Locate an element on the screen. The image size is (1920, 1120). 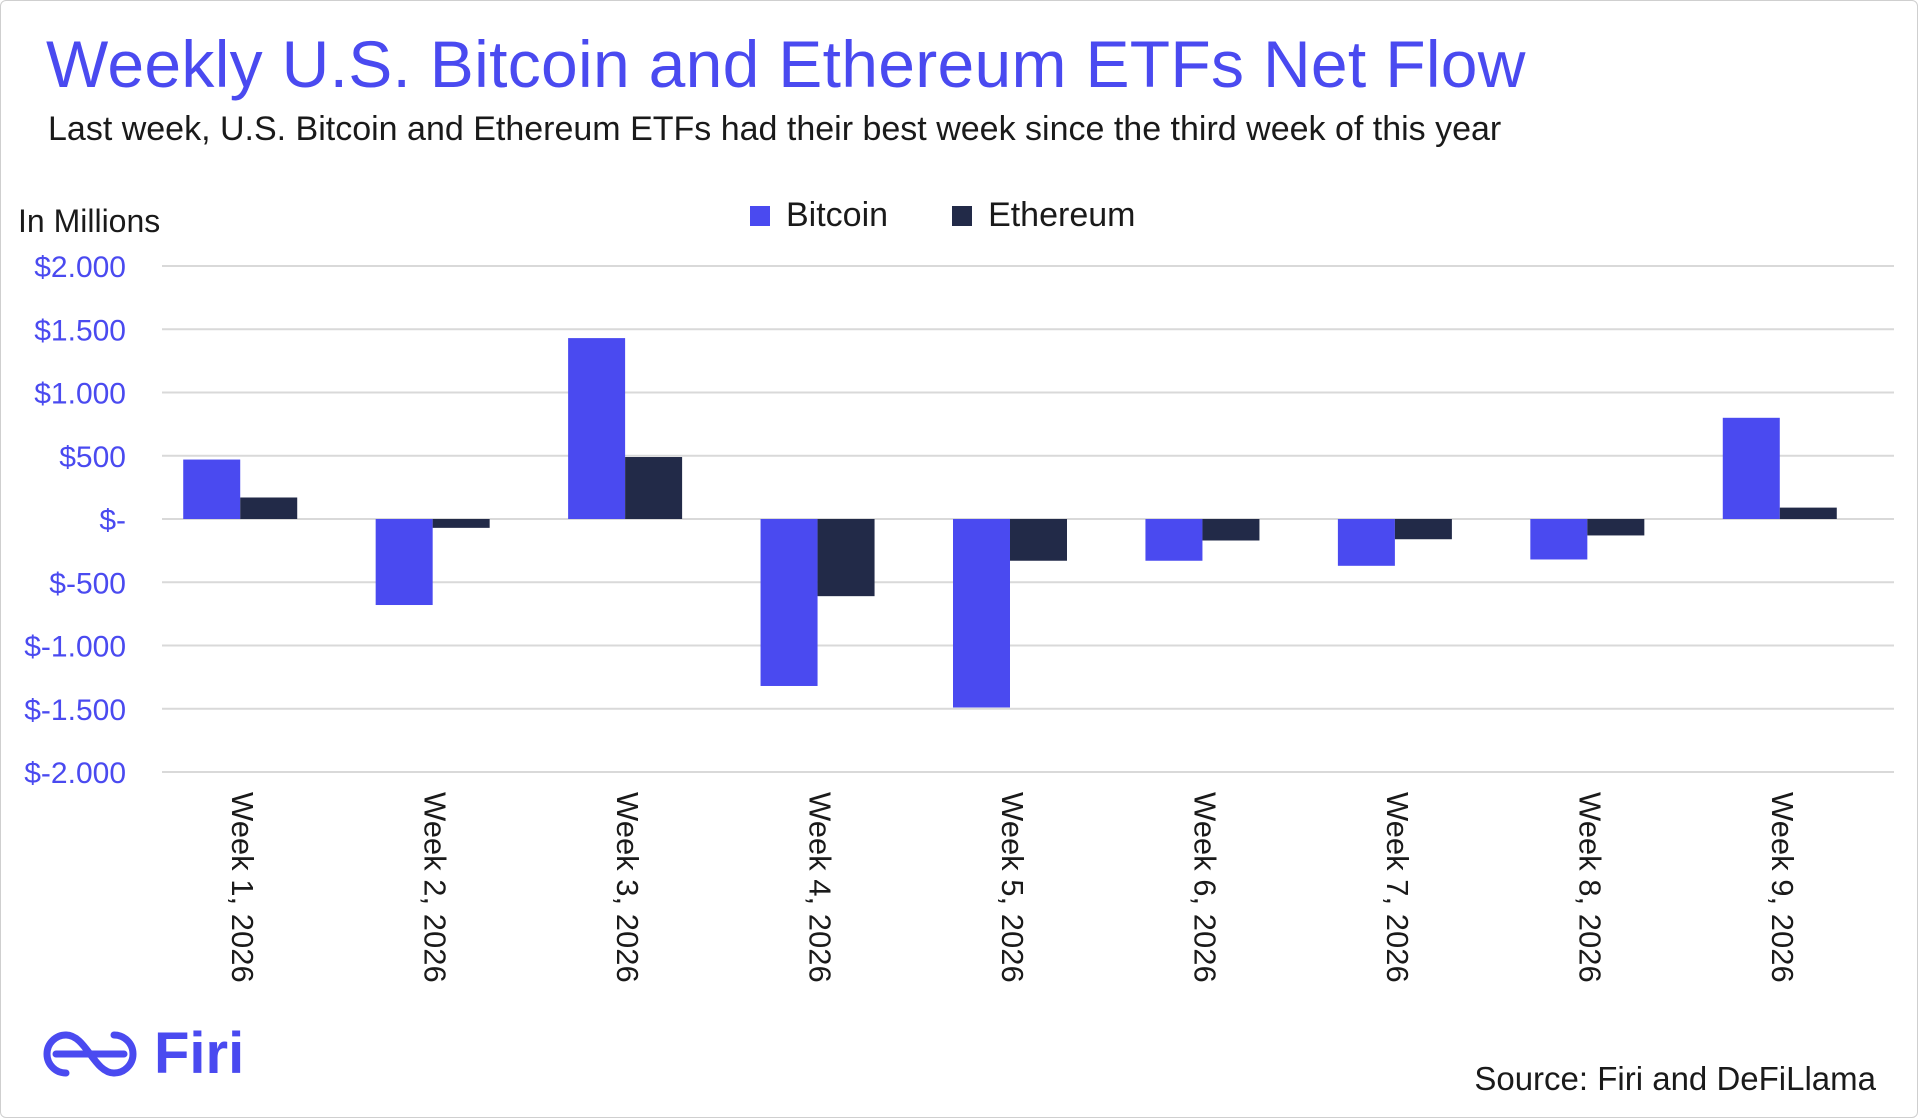
legend-item-ethereum: Ethereum is located at coordinates (1043, 215).